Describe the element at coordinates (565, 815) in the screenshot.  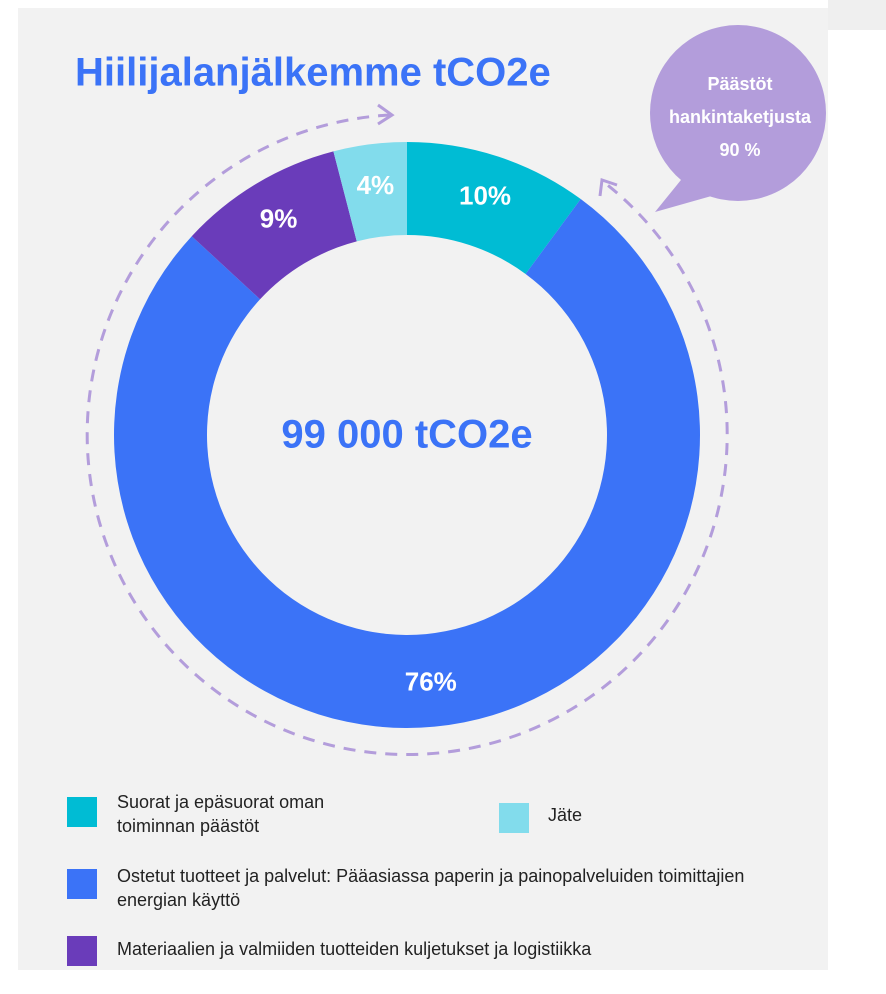
I see `legend-label: Jäte` at that location.